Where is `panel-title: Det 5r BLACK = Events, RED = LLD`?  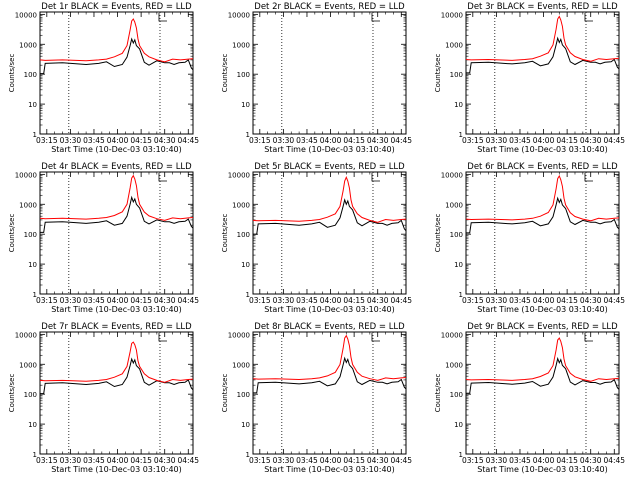 panel-title: Det 5r BLACK = Events, RED = LLD is located at coordinates (329, 167).